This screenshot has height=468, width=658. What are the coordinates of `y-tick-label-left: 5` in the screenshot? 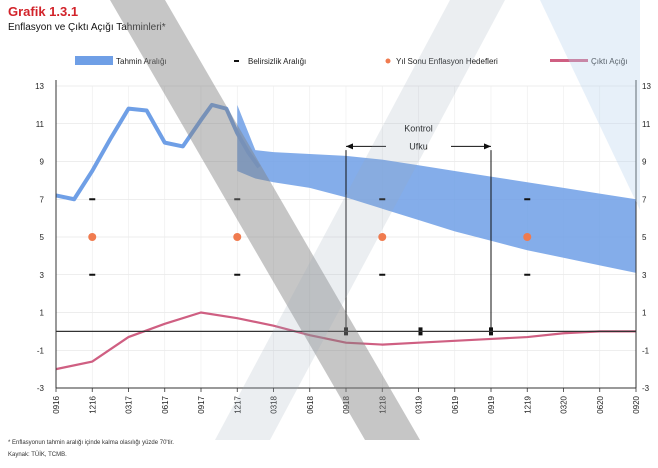 It's located at (42, 237).